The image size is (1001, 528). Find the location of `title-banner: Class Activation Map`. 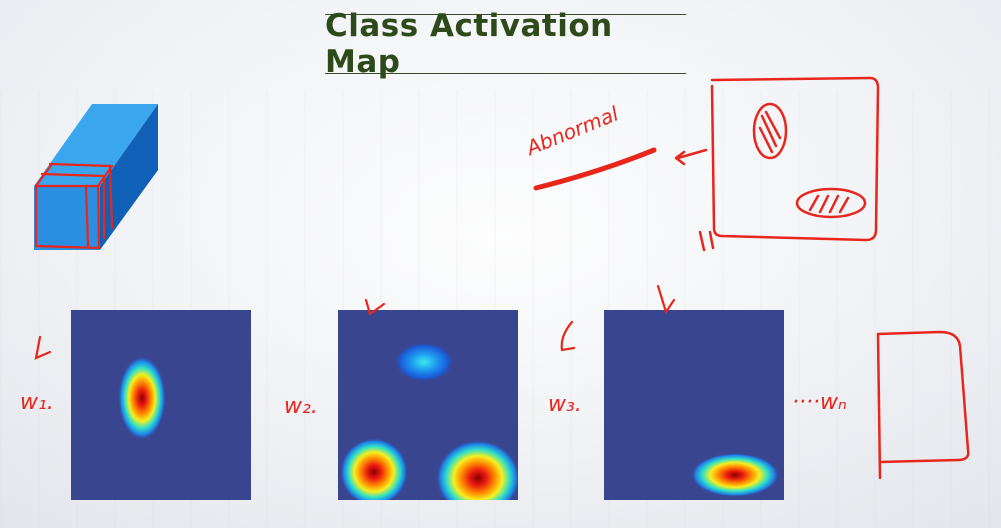

title-banner: Class Activation Map is located at coordinates (505, 44).